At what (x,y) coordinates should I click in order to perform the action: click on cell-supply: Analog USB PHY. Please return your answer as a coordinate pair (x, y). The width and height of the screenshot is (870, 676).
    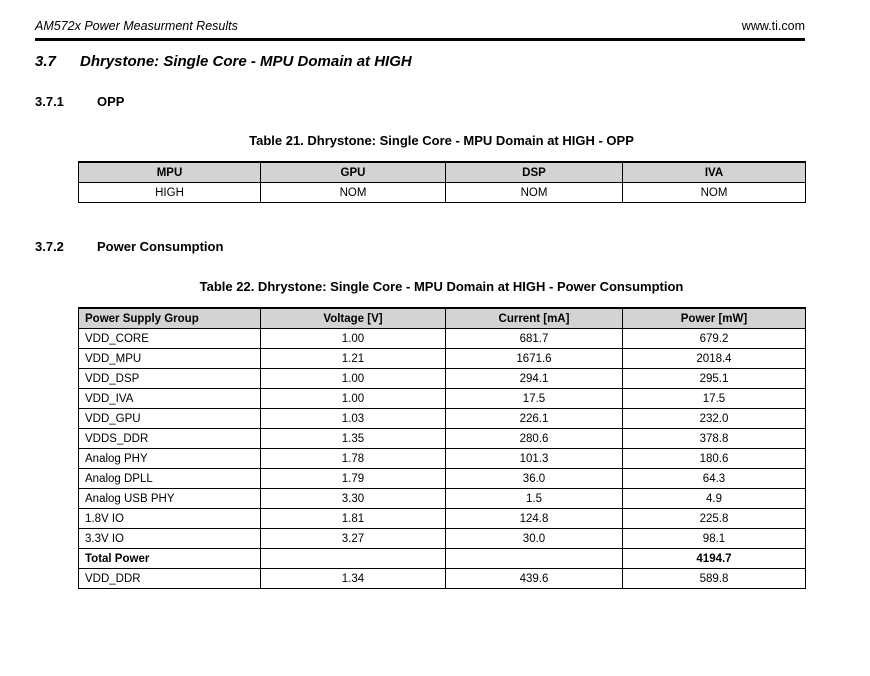
    Looking at the image, I should click on (169, 498).